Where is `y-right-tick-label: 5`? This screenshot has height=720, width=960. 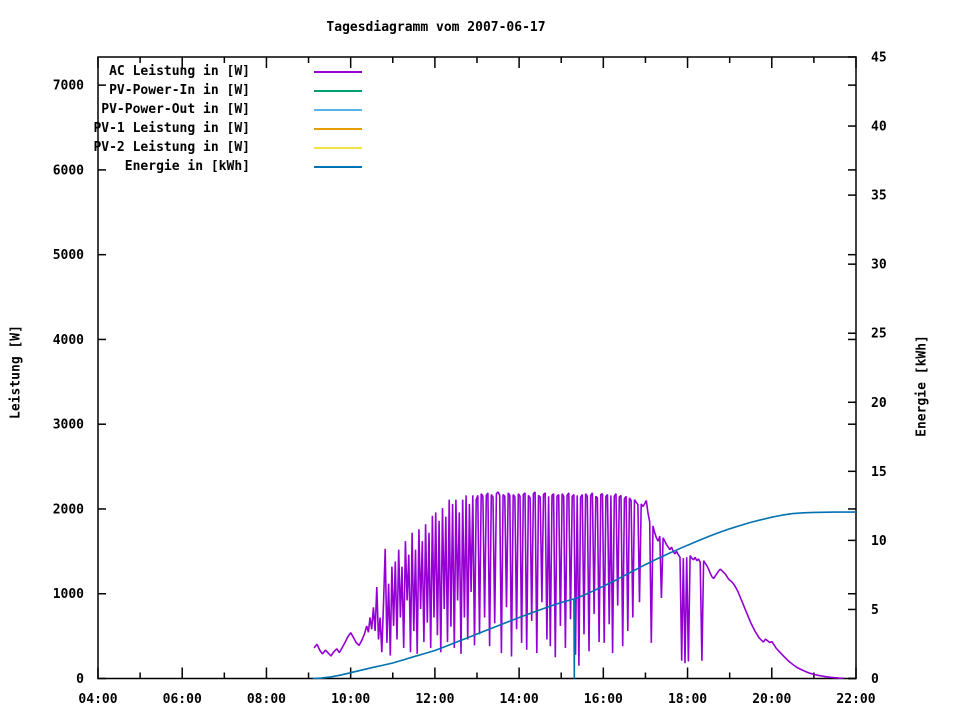
y-right-tick-label: 5 is located at coordinates (875, 610).